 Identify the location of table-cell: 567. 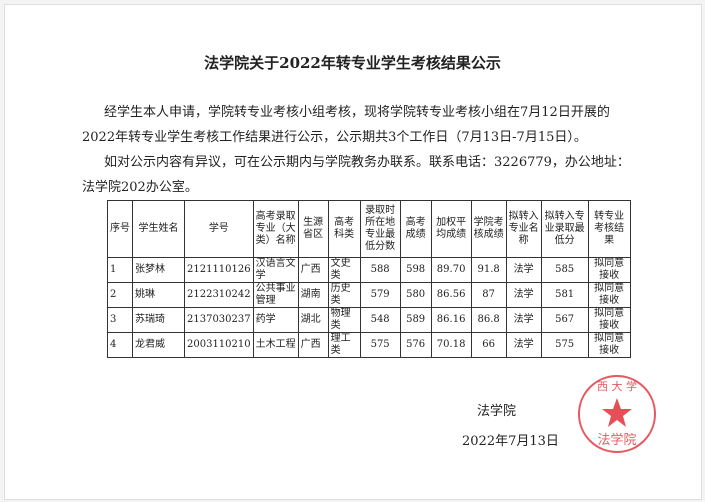
(564, 320).